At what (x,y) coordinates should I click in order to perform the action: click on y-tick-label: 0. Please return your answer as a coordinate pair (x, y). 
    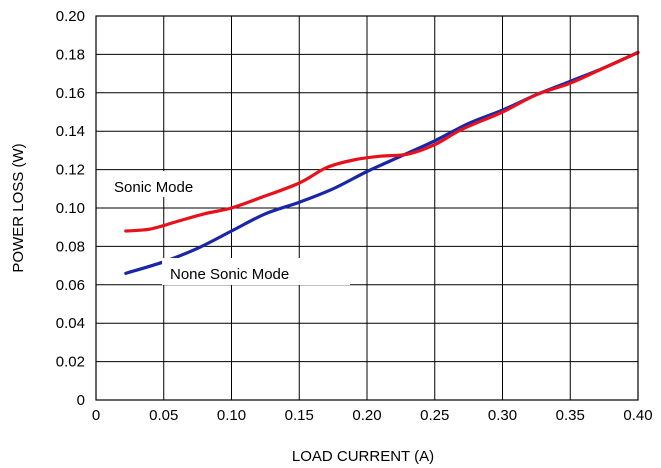
    Looking at the image, I should click on (81, 400).